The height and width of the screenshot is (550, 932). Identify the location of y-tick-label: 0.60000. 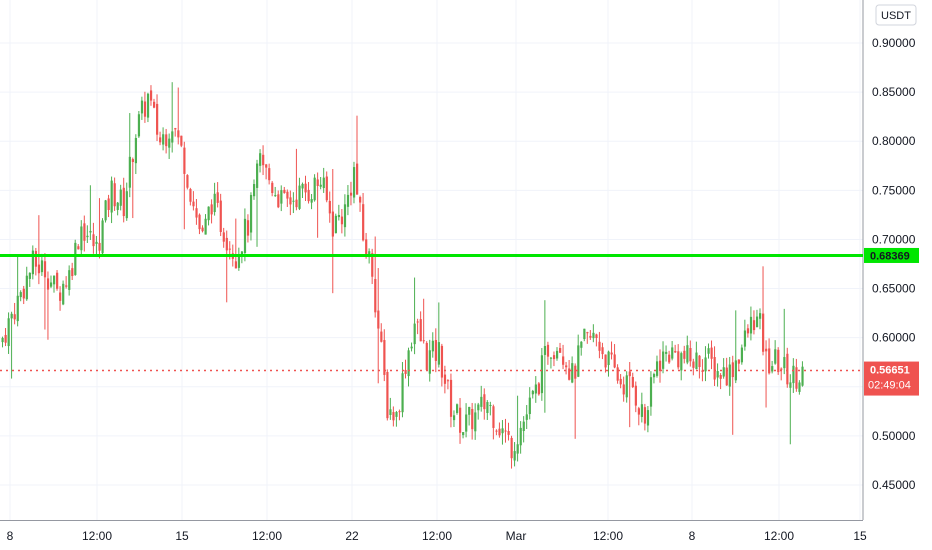
(894, 338).